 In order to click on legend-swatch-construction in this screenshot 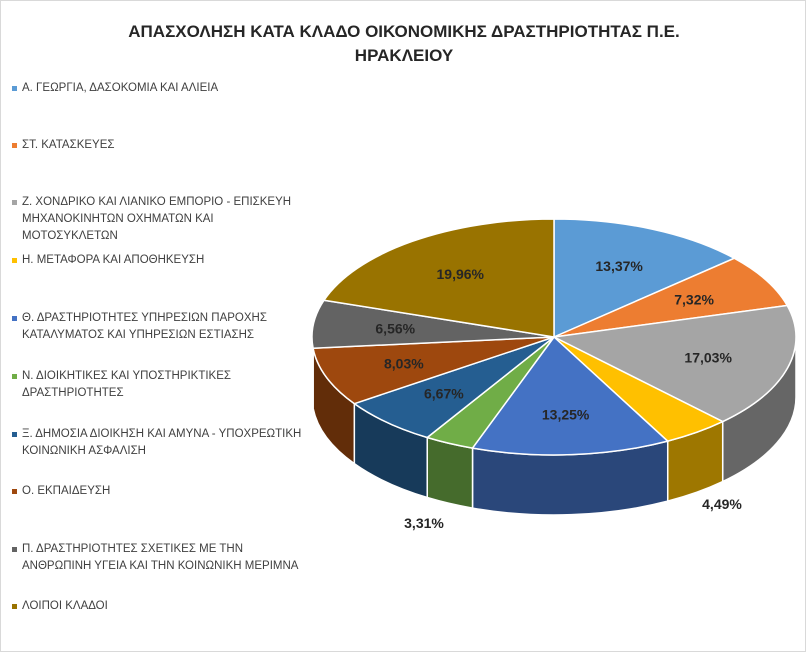, I will do `click(14, 145)`.